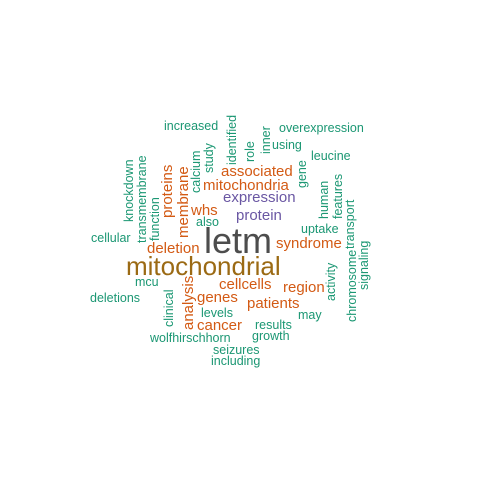  I want to click on word-protein: protein, so click(259, 215).